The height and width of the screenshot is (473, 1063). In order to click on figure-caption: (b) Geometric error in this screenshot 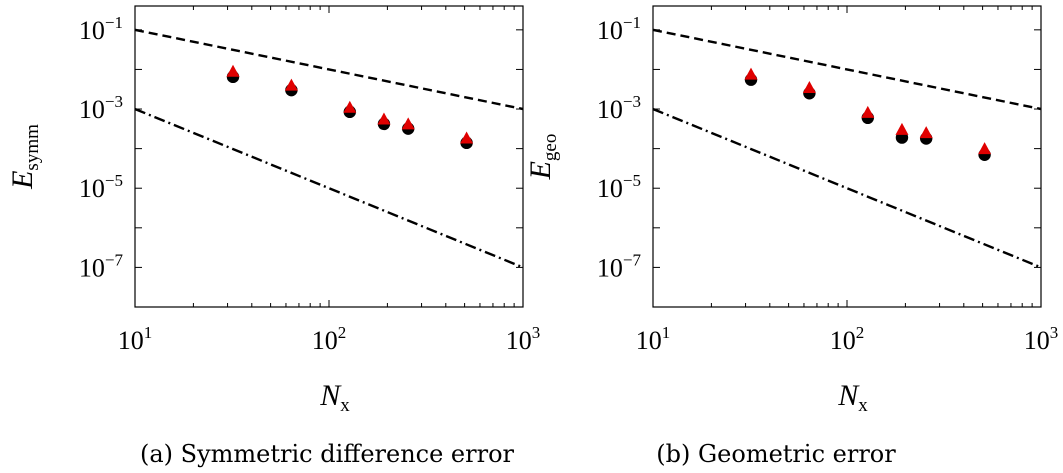, I will do `click(776, 454)`.